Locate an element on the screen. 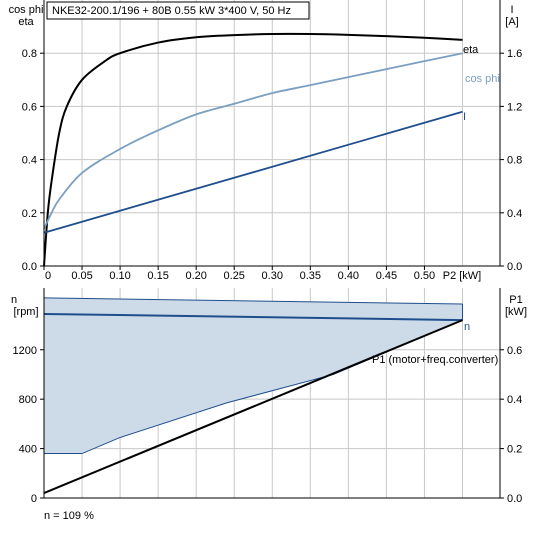 This screenshot has height=533, width=533. top-right-axis-label-line1: I is located at coordinates (511, 10).